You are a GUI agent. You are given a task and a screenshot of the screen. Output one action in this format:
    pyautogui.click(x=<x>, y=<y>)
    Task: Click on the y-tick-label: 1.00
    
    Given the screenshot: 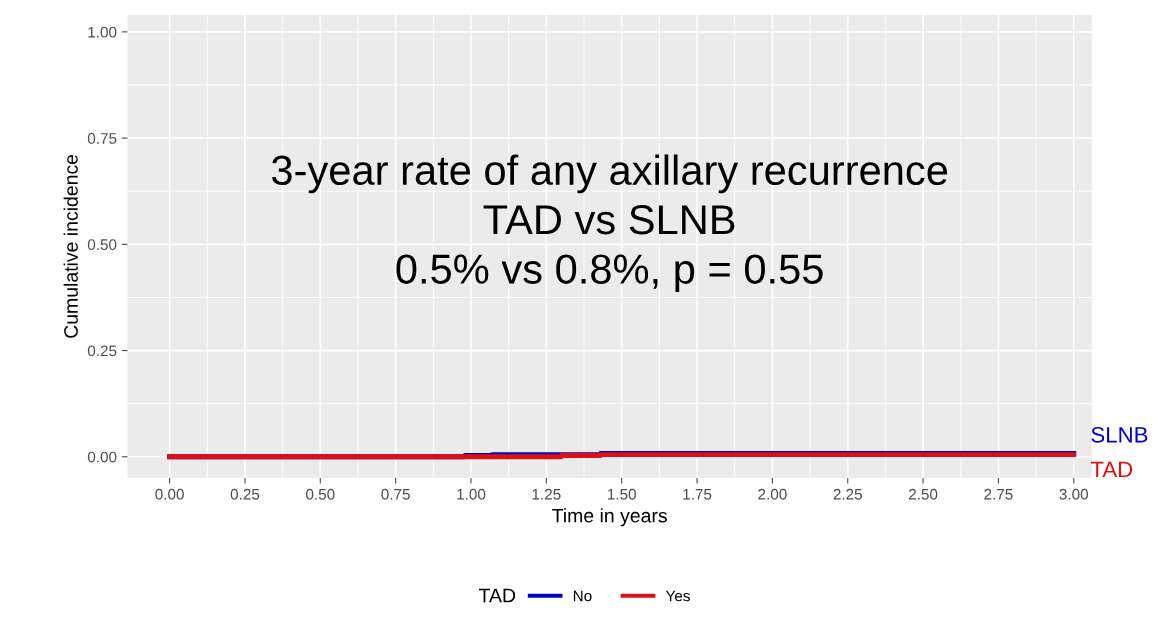 What is the action you would take?
    pyautogui.click(x=102, y=32)
    